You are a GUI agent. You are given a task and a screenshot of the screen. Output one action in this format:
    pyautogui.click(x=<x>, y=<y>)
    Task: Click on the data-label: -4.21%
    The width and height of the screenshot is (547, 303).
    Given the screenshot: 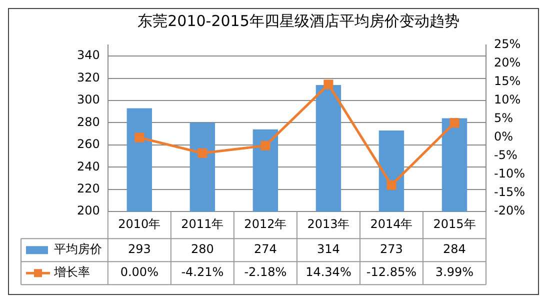 What is the action you would take?
    pyautogui.click(x=202, y=272)
    